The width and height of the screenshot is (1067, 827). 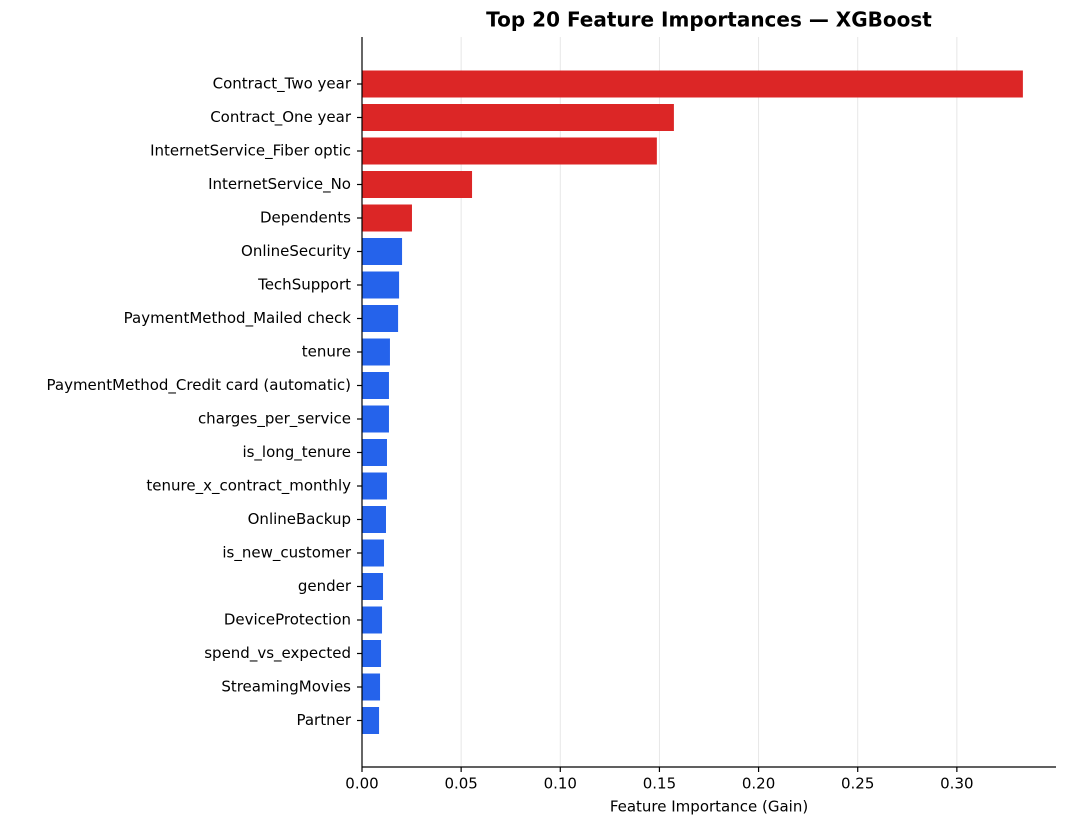 What do you see at coordinates (199, 385) in the screenshot?
I see `y-tick-label: PaymentMethod_Credit card (automatic)` at bounding box center [199, 385].